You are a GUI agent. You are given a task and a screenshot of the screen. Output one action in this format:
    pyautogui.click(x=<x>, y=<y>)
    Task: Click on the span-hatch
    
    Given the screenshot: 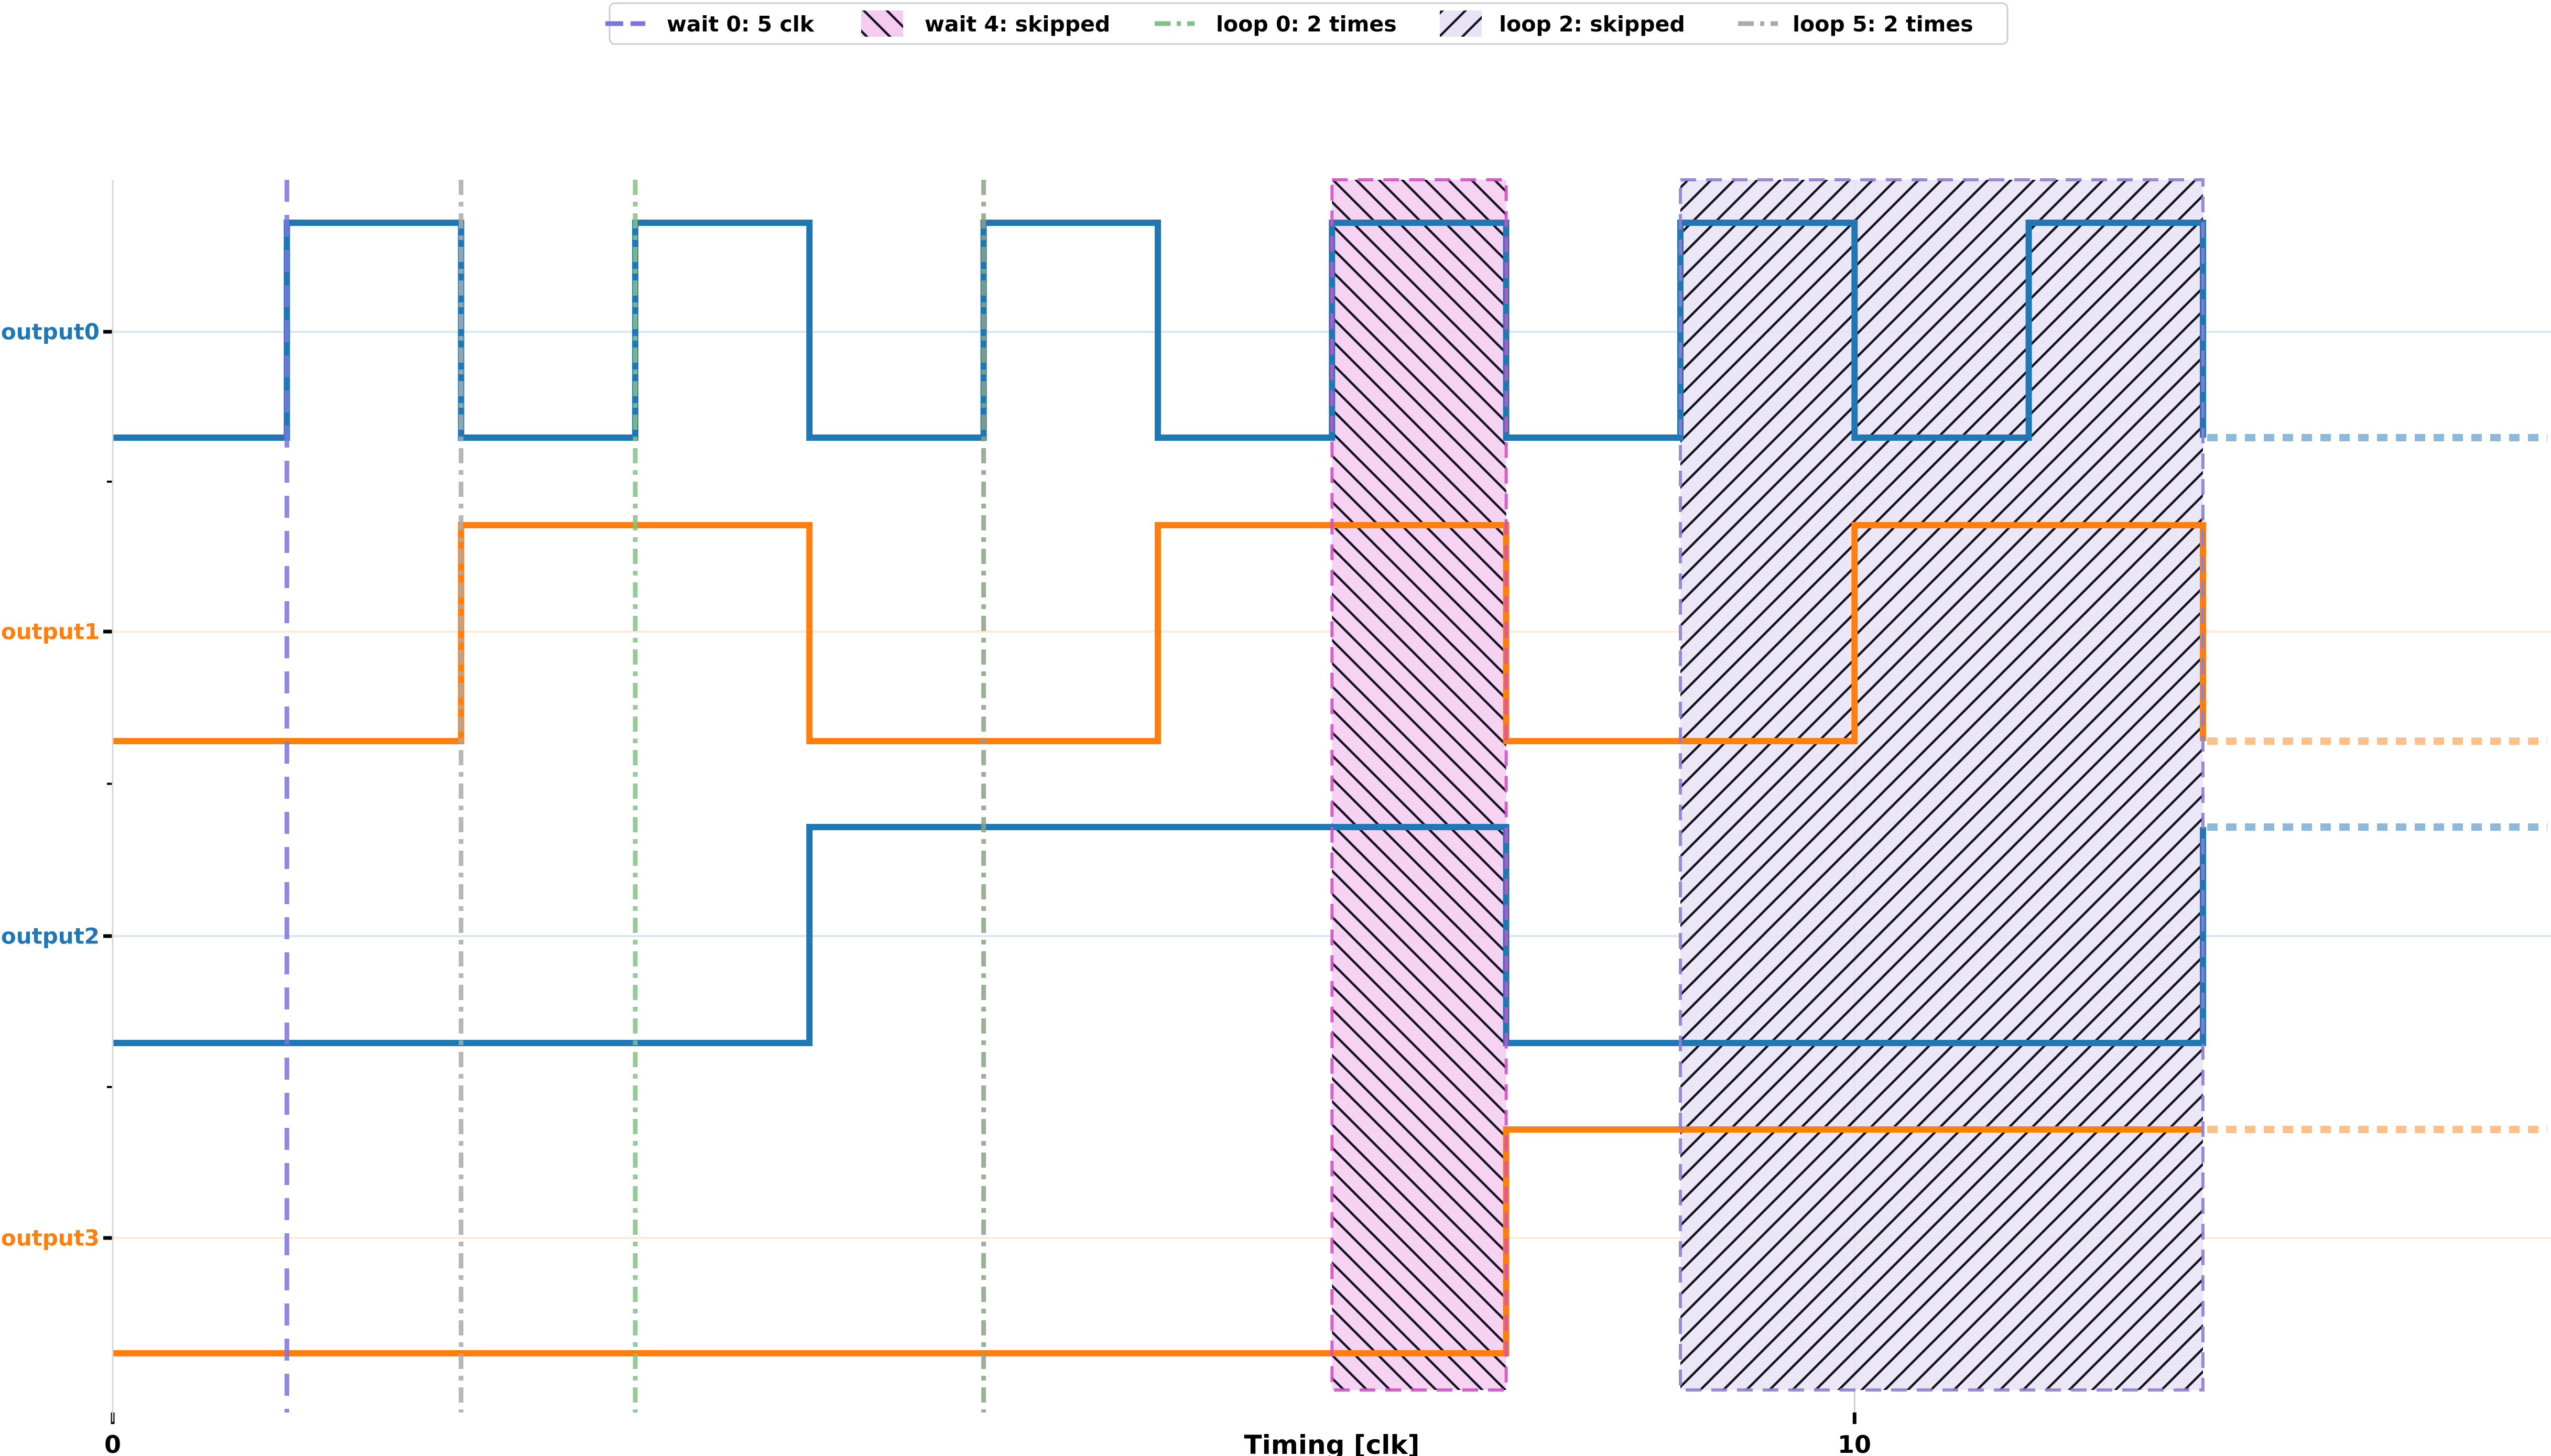 What is the action you would take?
    pyautogui.click(x=1419, y=785)
    